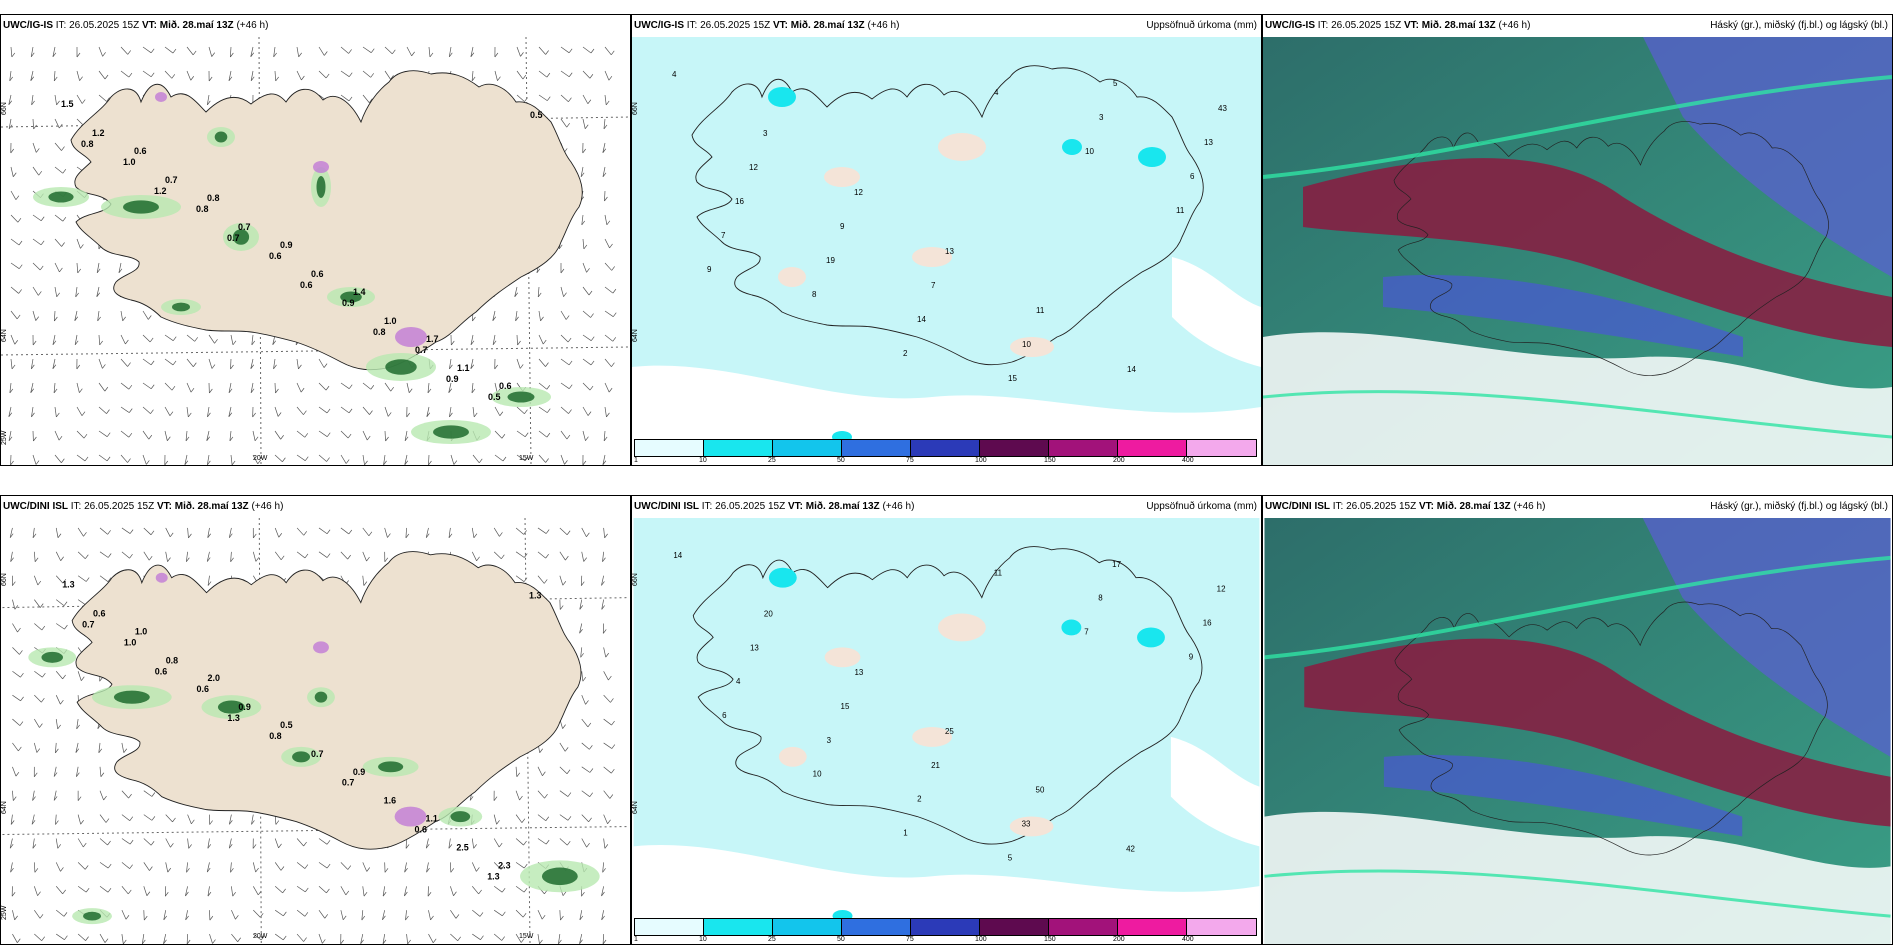 The image size is (1900, 950). What do you see at coordinates (782, 577) in the screenshot?
I see `heavy-precip` at bounding box center [782, 577].